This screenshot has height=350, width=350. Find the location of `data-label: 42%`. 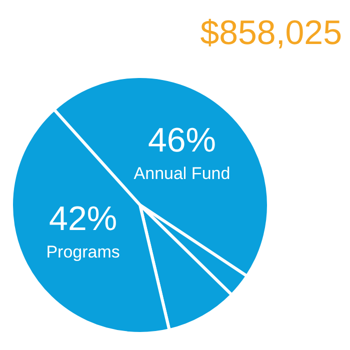

data-label: 42% is located at coordinates (83, 219).